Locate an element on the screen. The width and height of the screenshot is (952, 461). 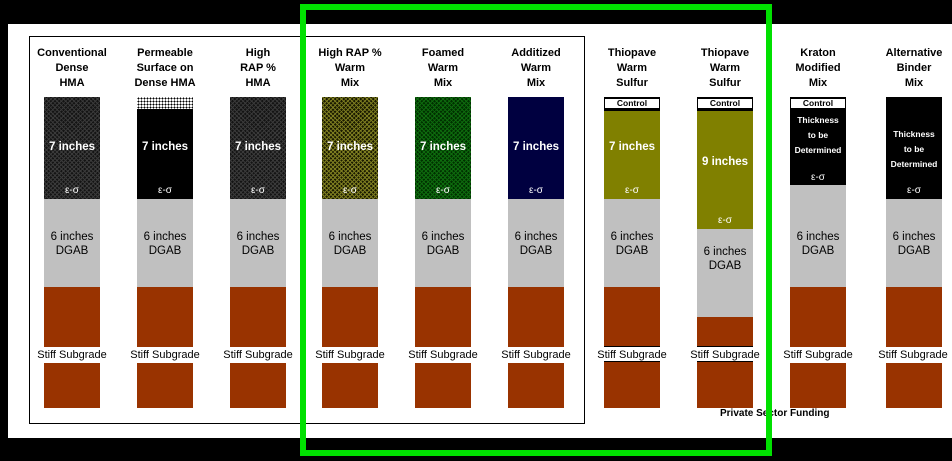
hma-thickness-label: 9 inches is located at coordinates (725, 162).